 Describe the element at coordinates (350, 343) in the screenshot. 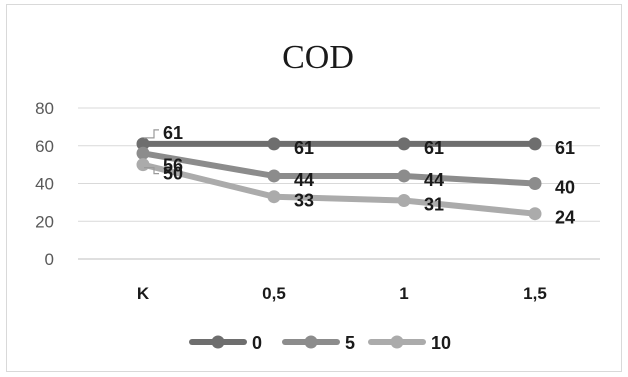

I see `legend-label-5: 5` at that location.